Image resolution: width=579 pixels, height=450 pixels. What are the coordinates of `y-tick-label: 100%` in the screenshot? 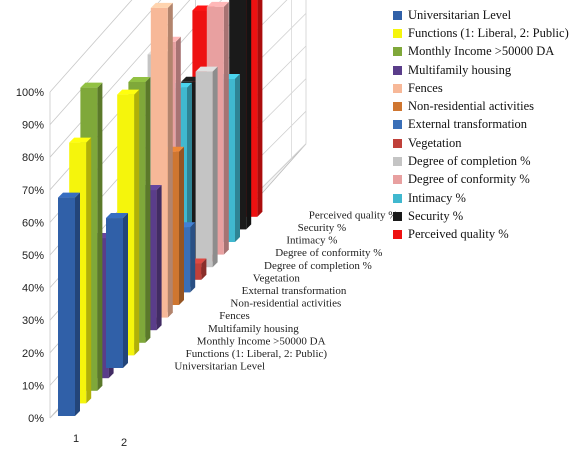 It's located at (30, 93).